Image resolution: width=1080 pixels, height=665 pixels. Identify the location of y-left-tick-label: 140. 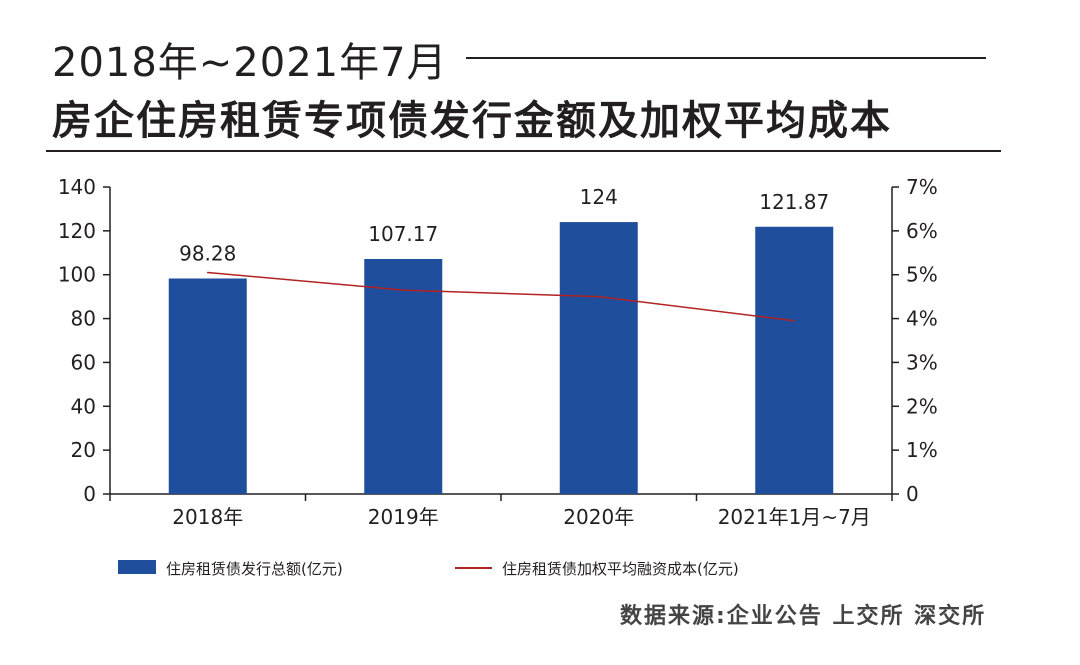
(77, 187).